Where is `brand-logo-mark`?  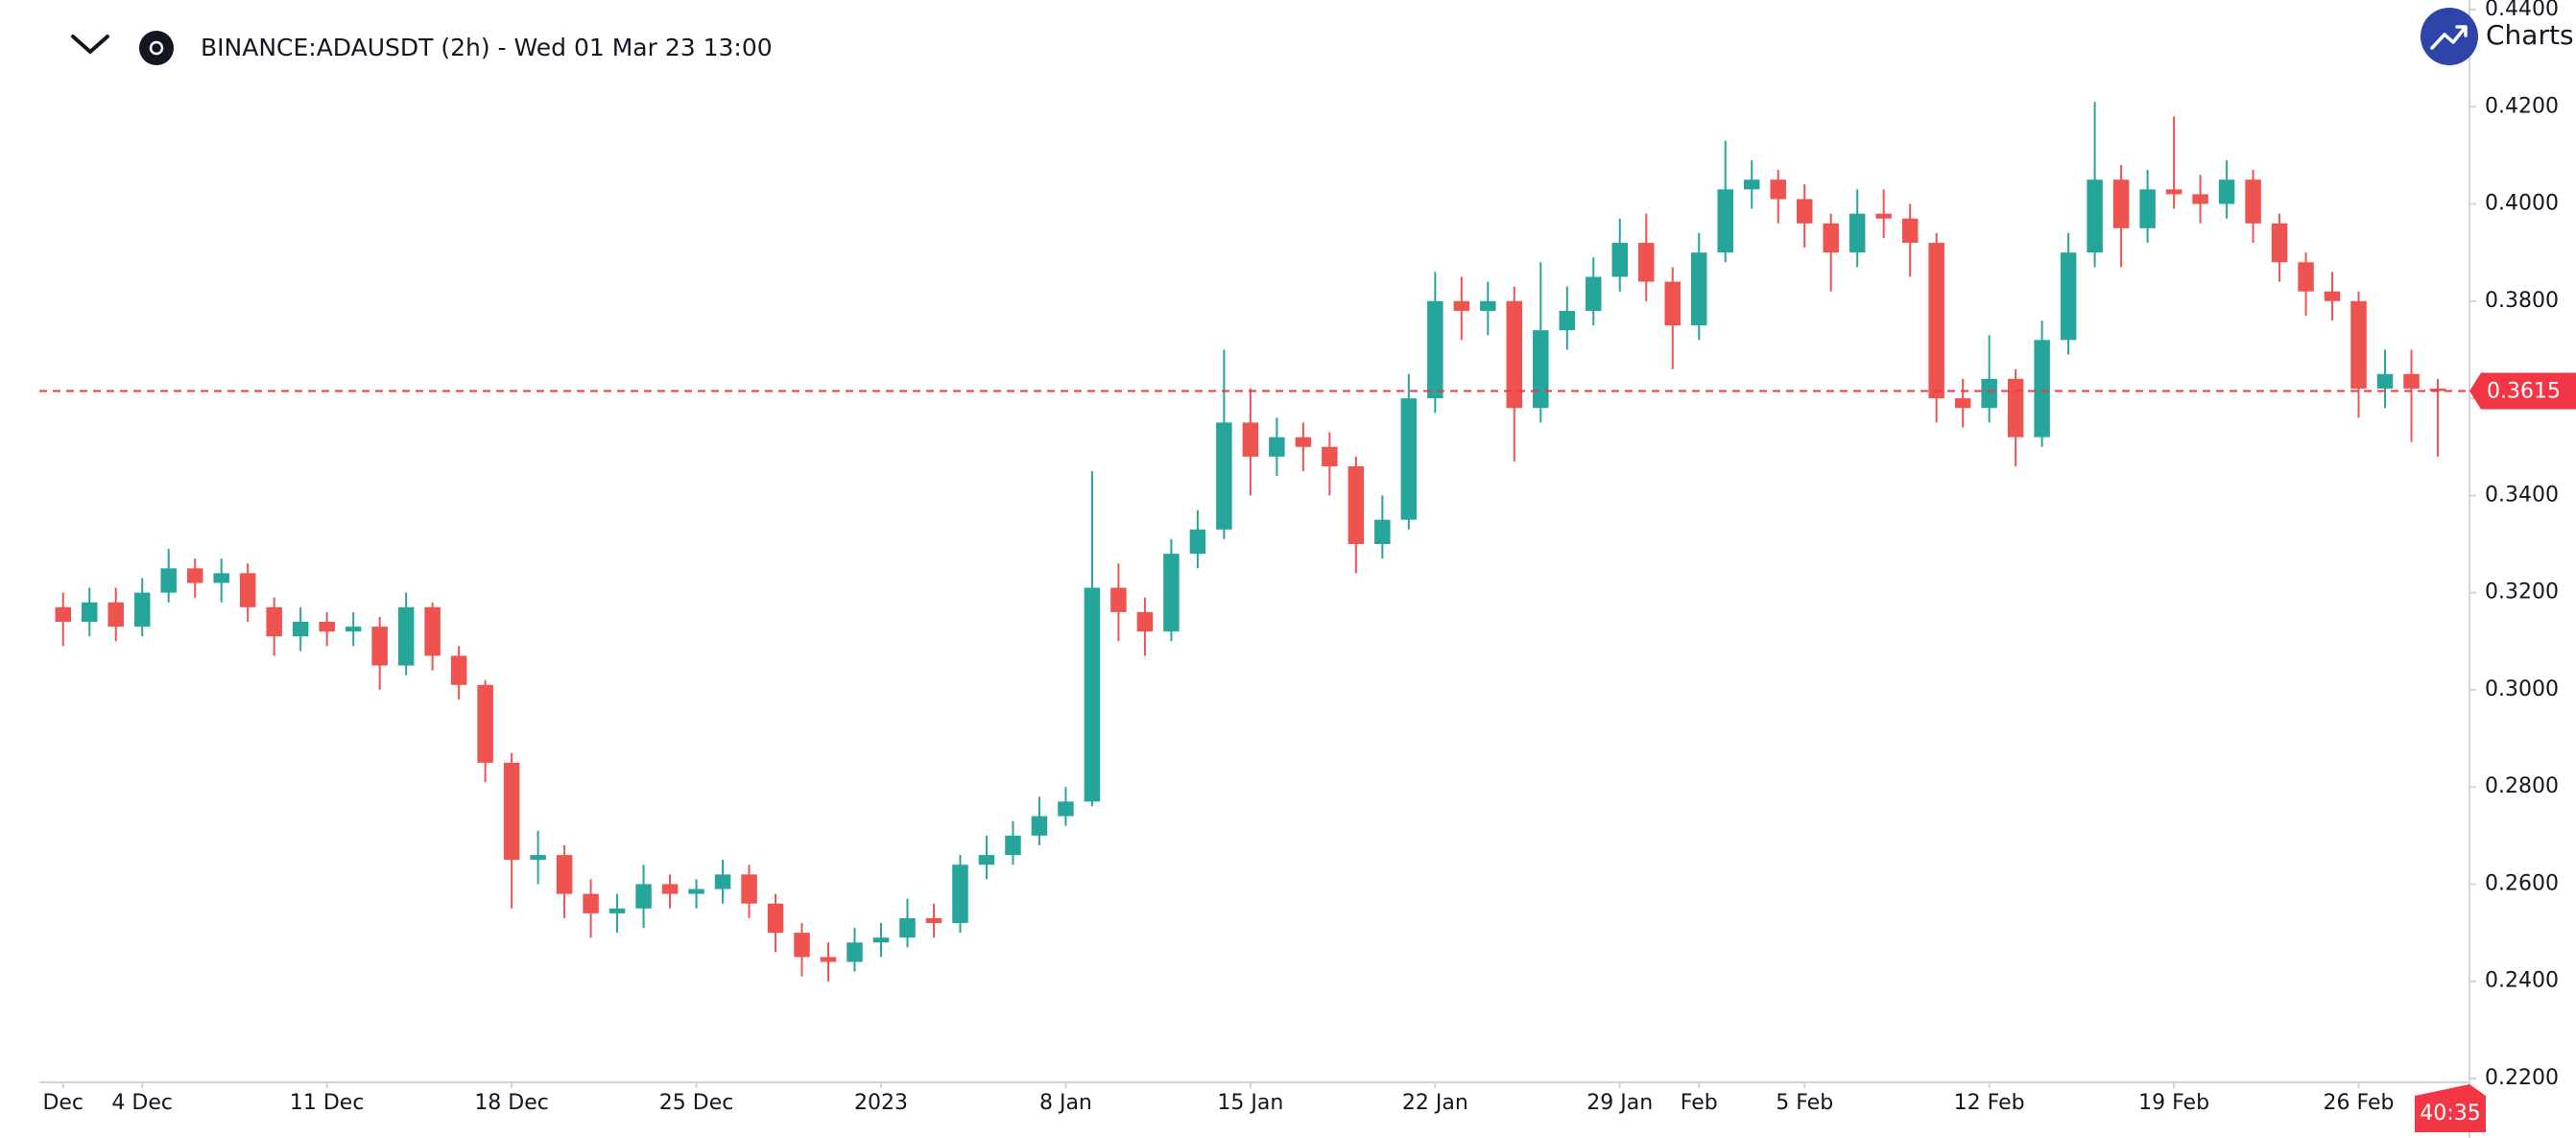
brand-logo-mark is located at coordinates (2449, 37).